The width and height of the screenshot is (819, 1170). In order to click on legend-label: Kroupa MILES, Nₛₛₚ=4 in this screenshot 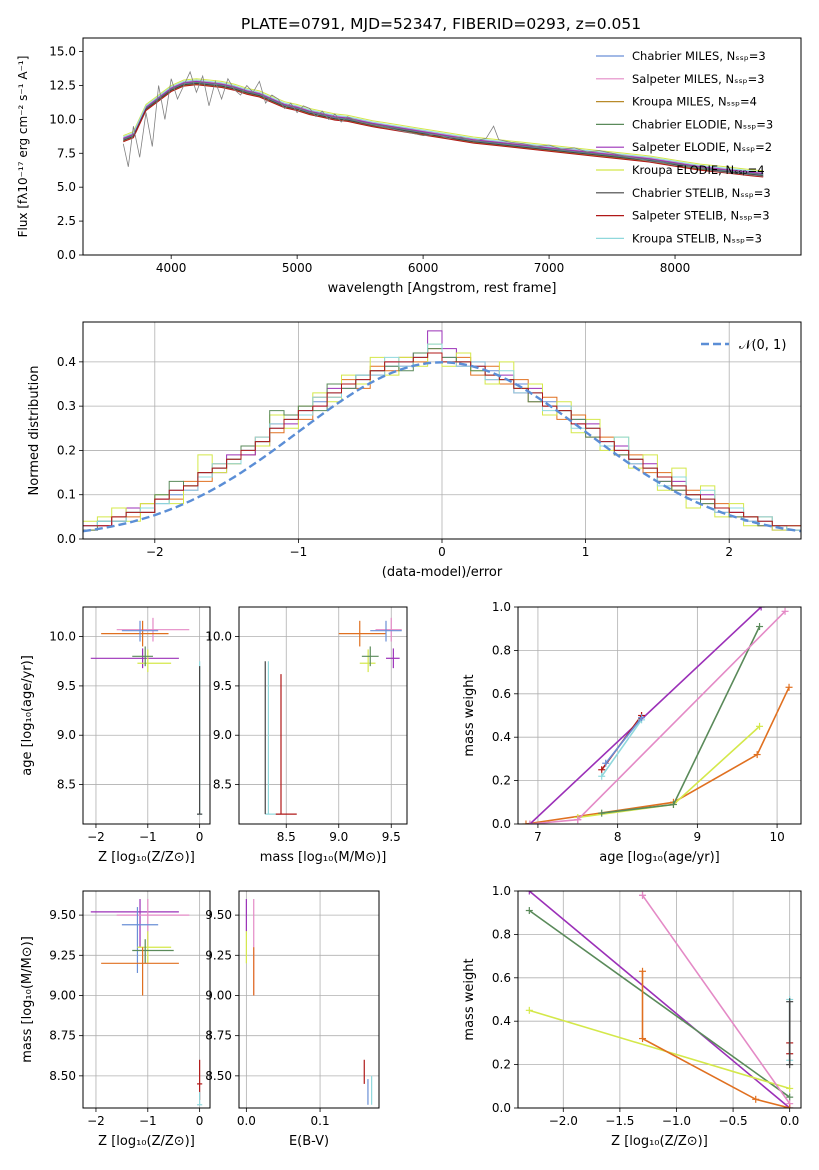, I will do `click(694, 102)`.